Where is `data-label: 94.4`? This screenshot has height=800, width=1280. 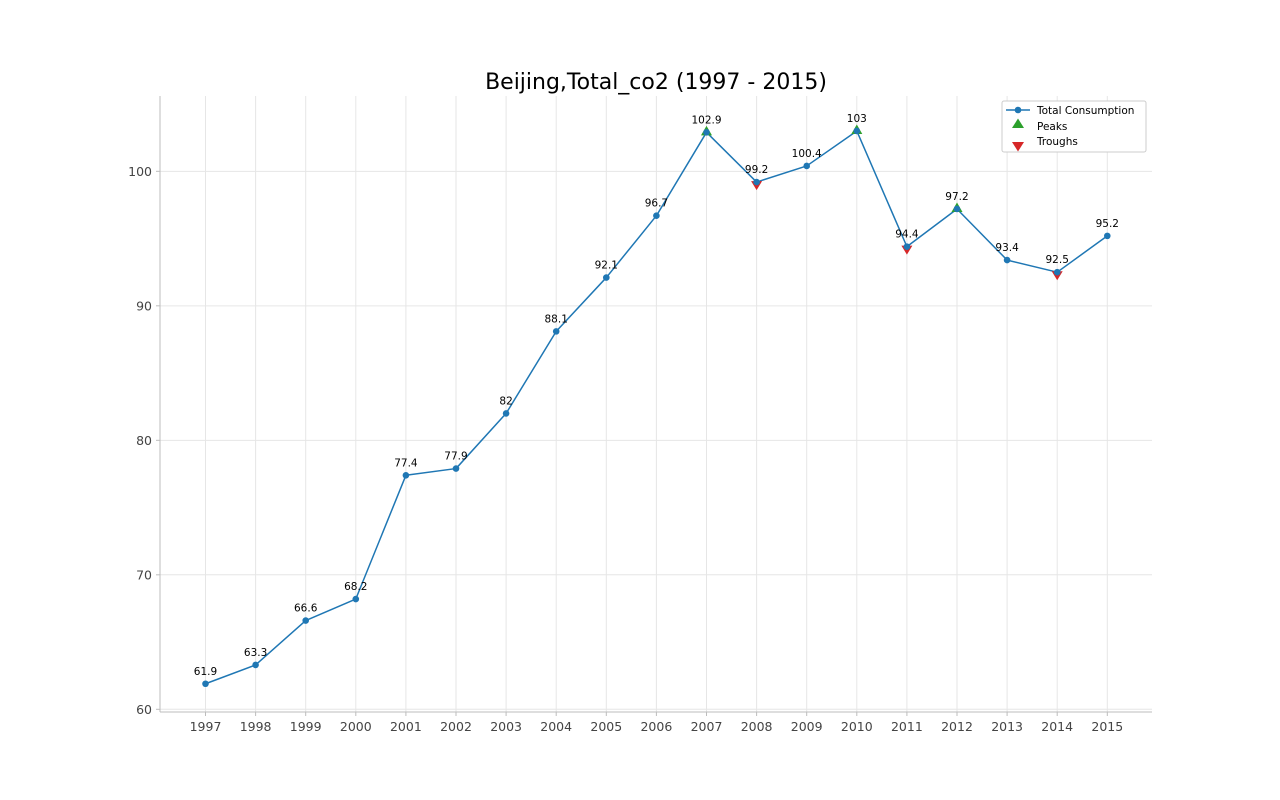
data-label: 94.4 is located at coordinates (907, 235).